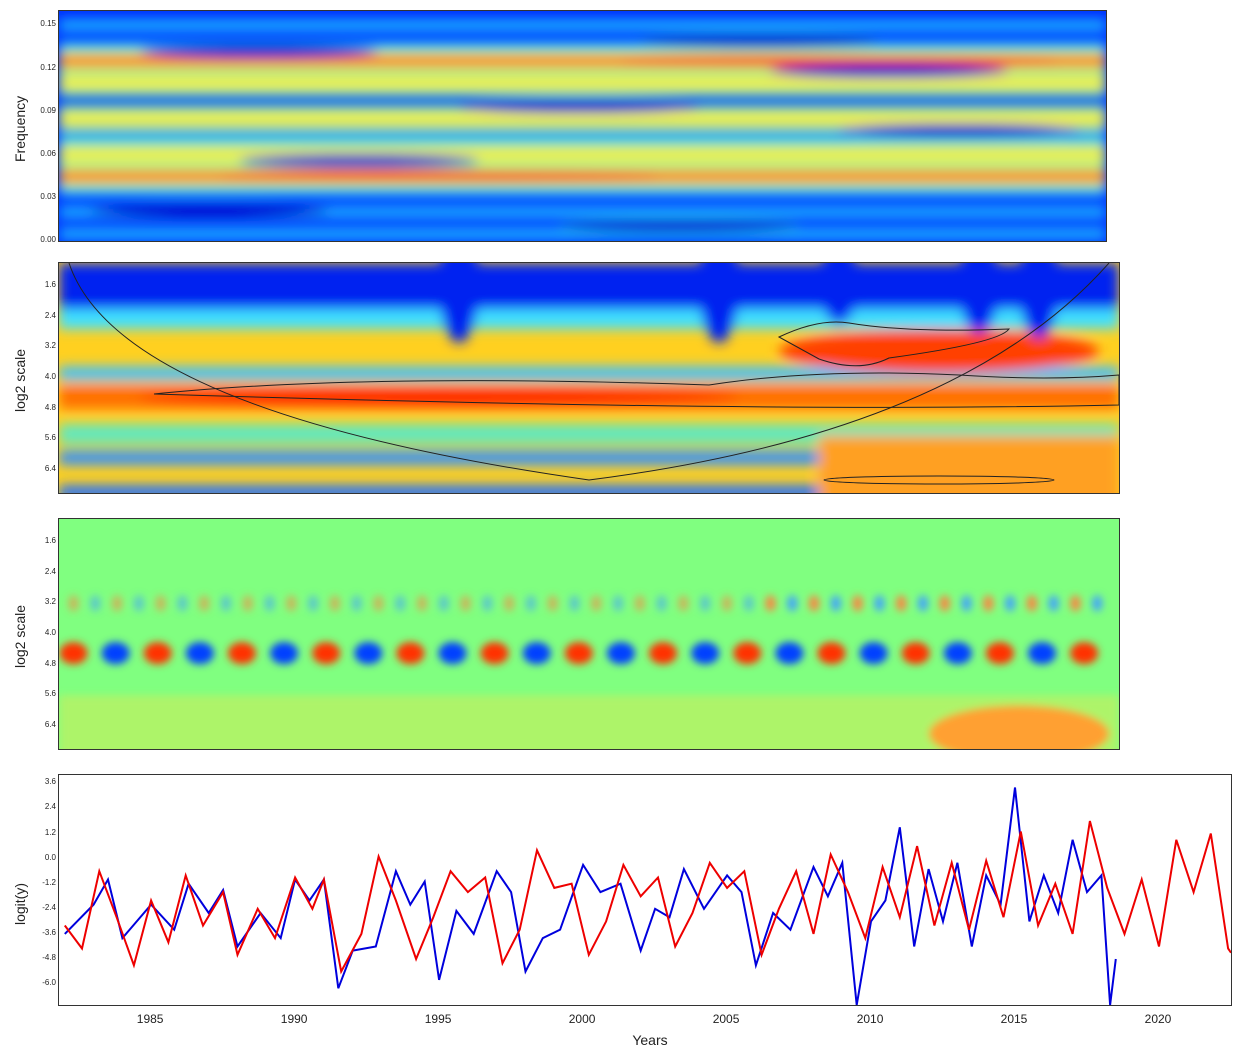 The height and width of the screenshot is (1050, 1235). What do you see at coordinates (48, 196) in the screenshot?
I see `y-tick-label: 0.03` at bounding box center [48, 196].